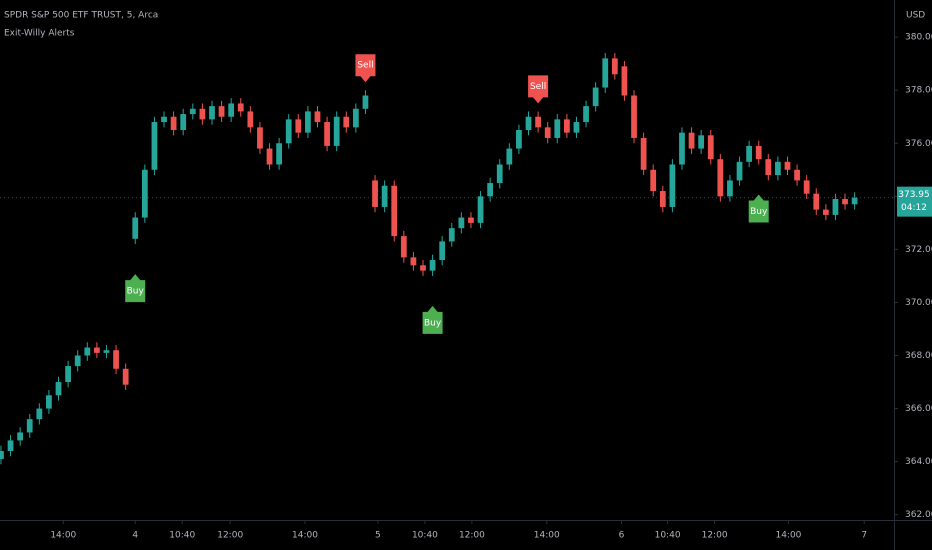 The image size is (932, 550). Describe the element at coordinates (918, 409) in the screenshot. I see `y-tick-label: 366.00` at that location.